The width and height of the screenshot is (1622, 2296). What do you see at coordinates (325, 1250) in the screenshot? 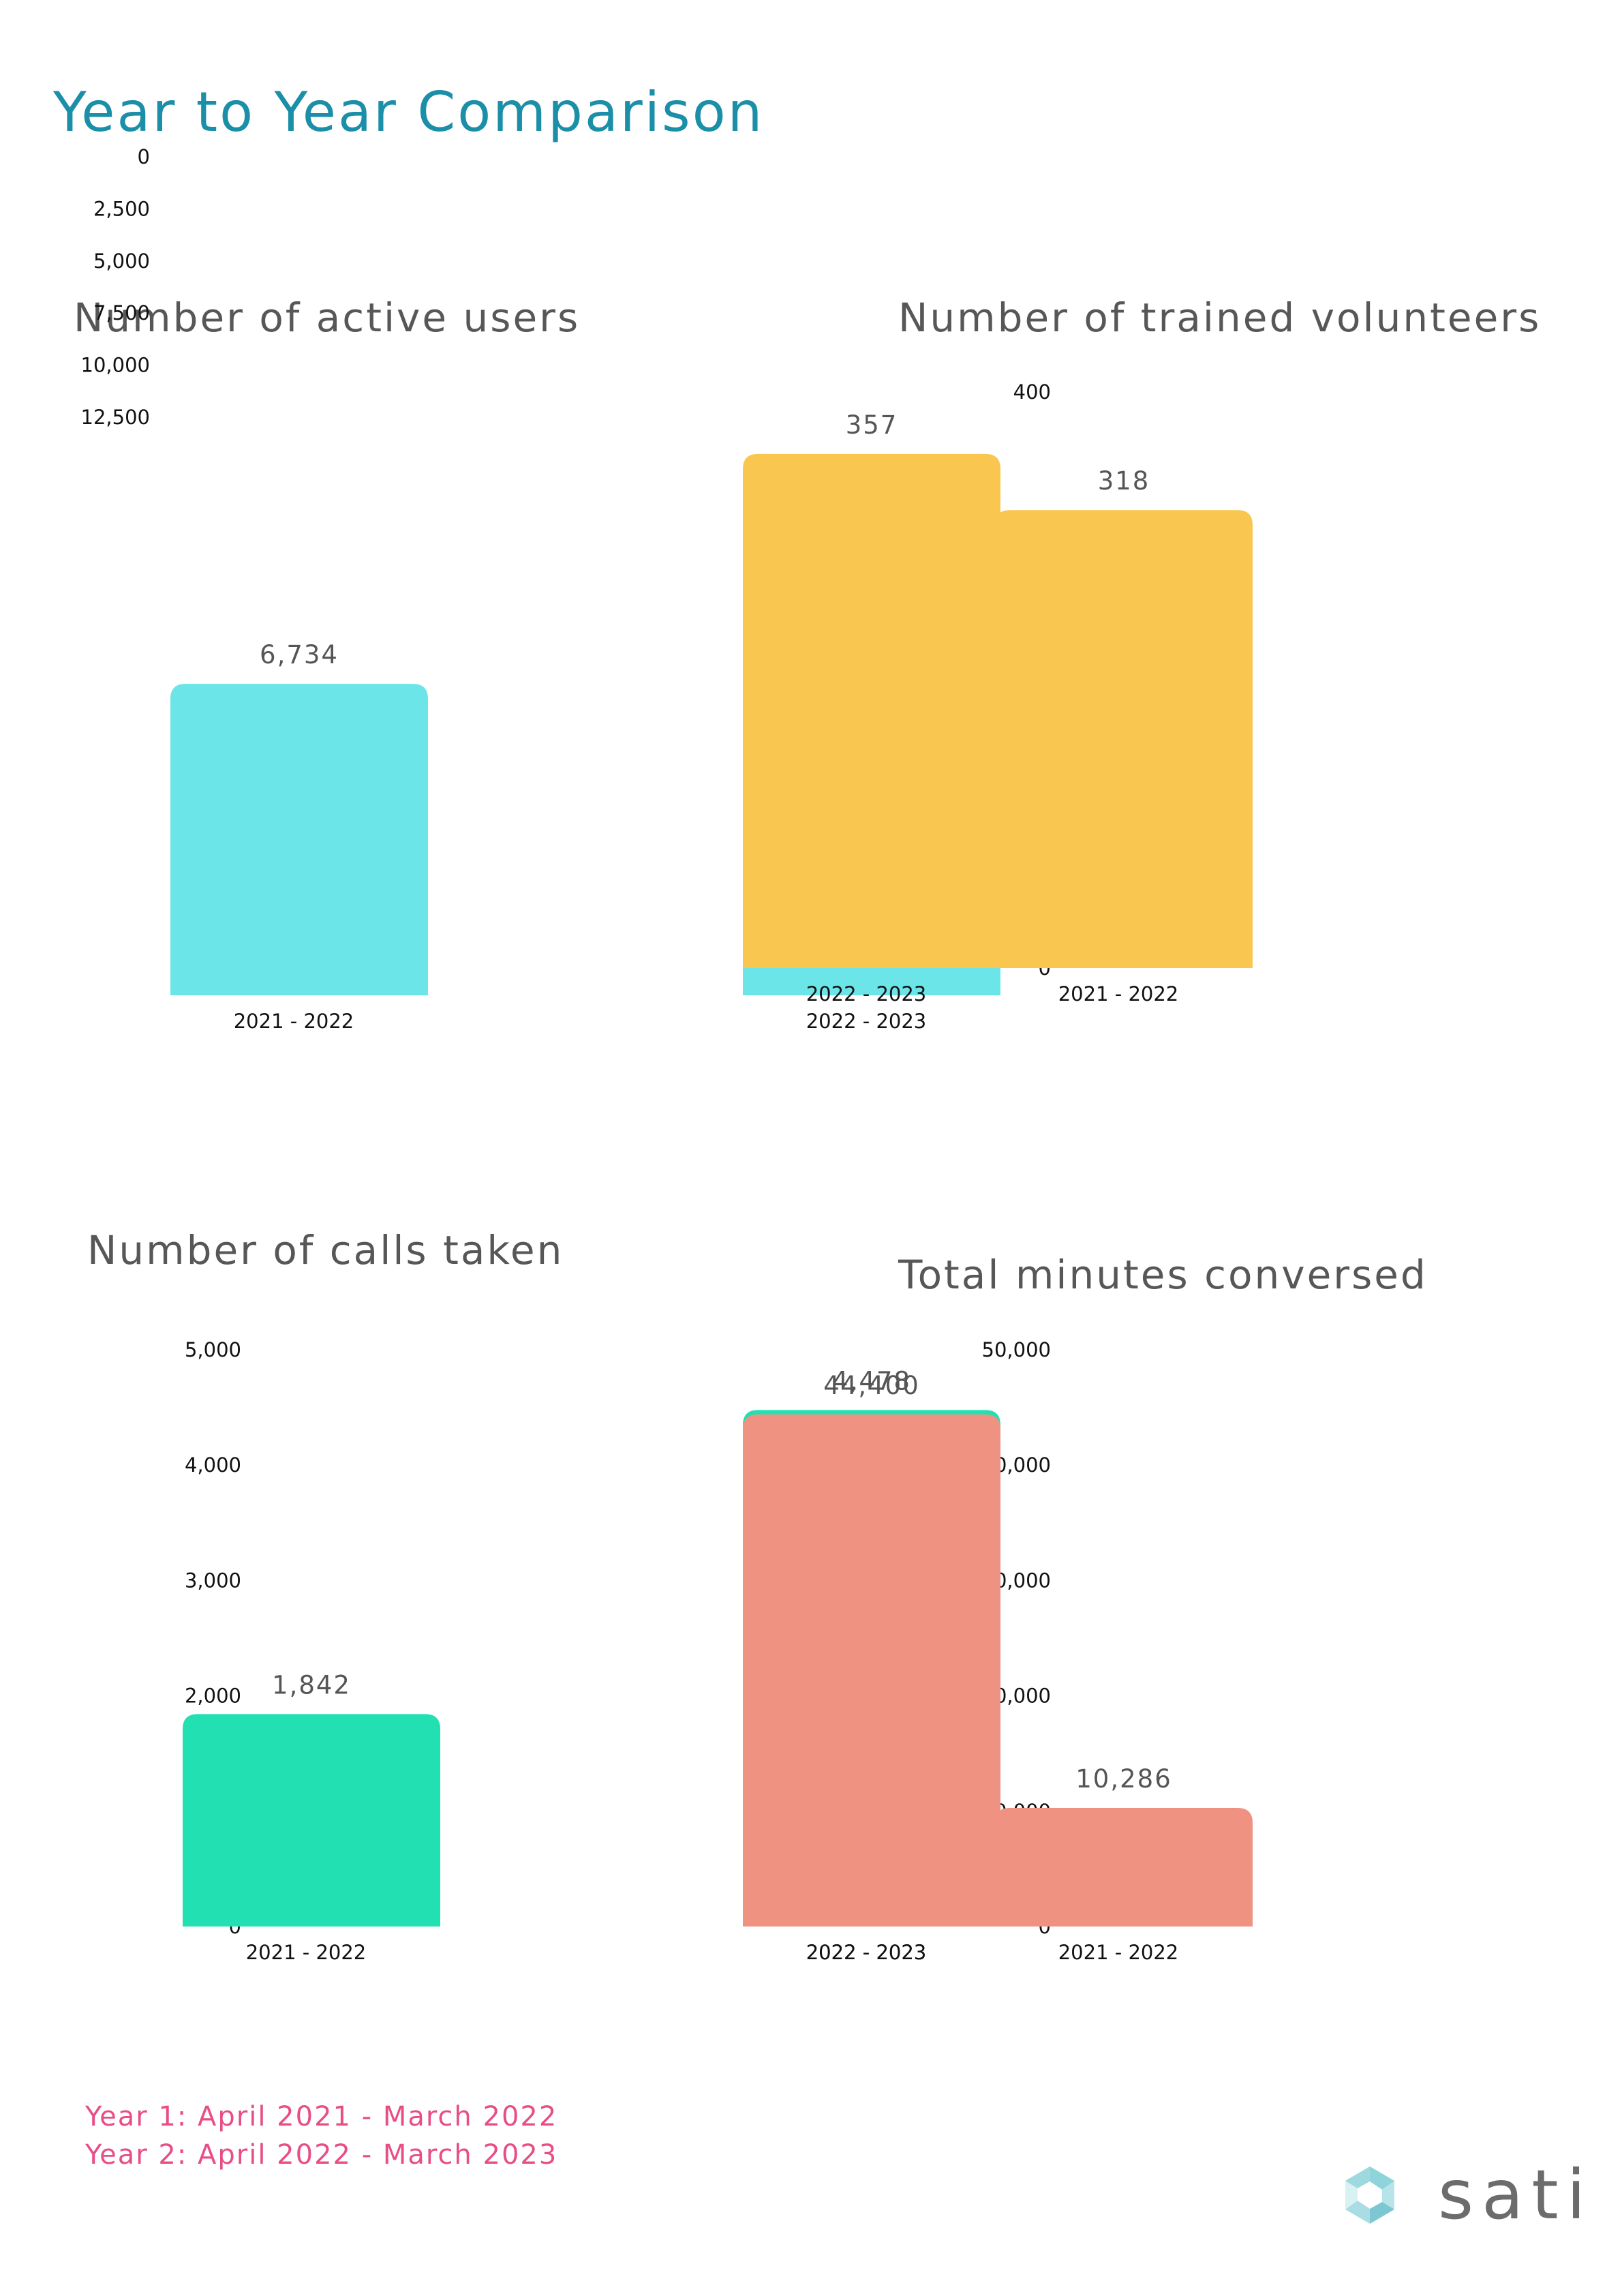
I see `chart-title-calls-taken: Number of calls taken` at bounding box center [325, 1250].